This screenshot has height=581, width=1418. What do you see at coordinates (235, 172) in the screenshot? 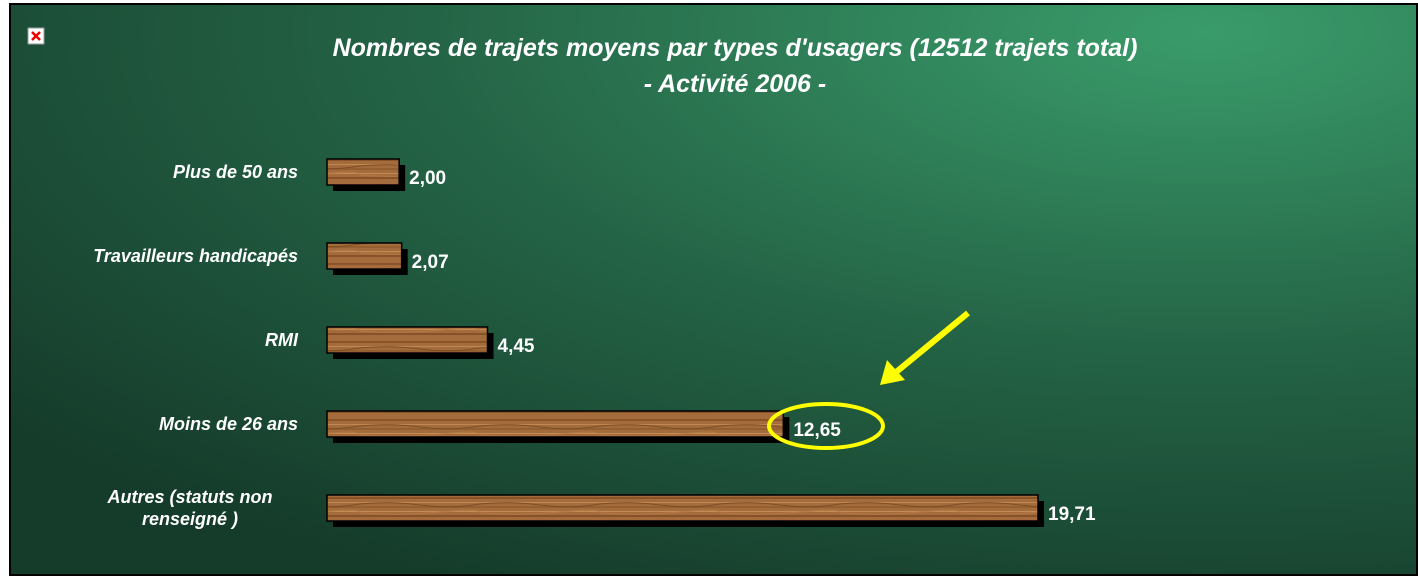
I see `category-label: Plus de 50 ans` at bounding box center [235, 172].